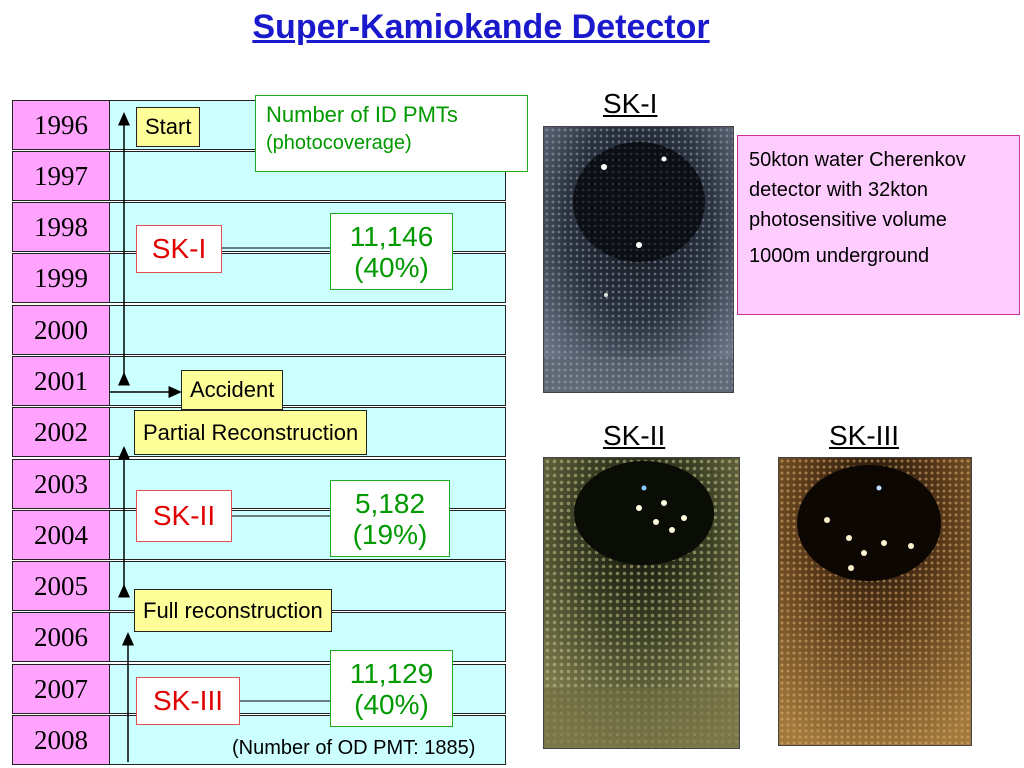 This screenshot has width=1024, height=768. I want to click on pmt-count-sk2: 5,182 (19%), so click(390, 518).